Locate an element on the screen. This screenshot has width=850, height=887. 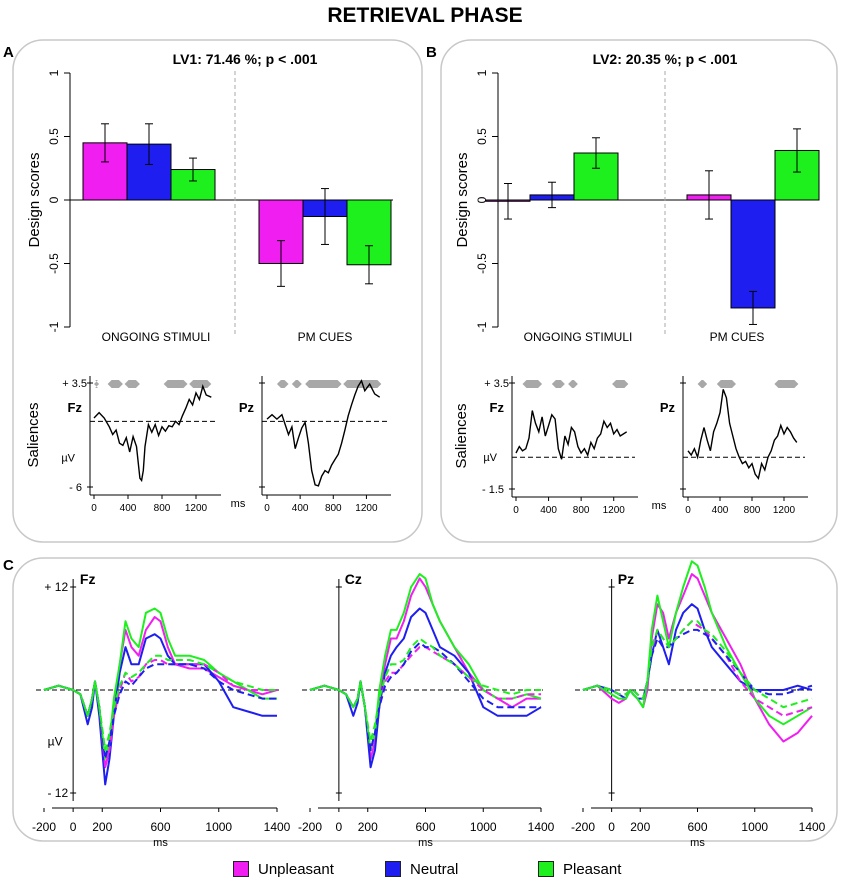
c-electrode-label: Cz is located at coordinates (353, 579).